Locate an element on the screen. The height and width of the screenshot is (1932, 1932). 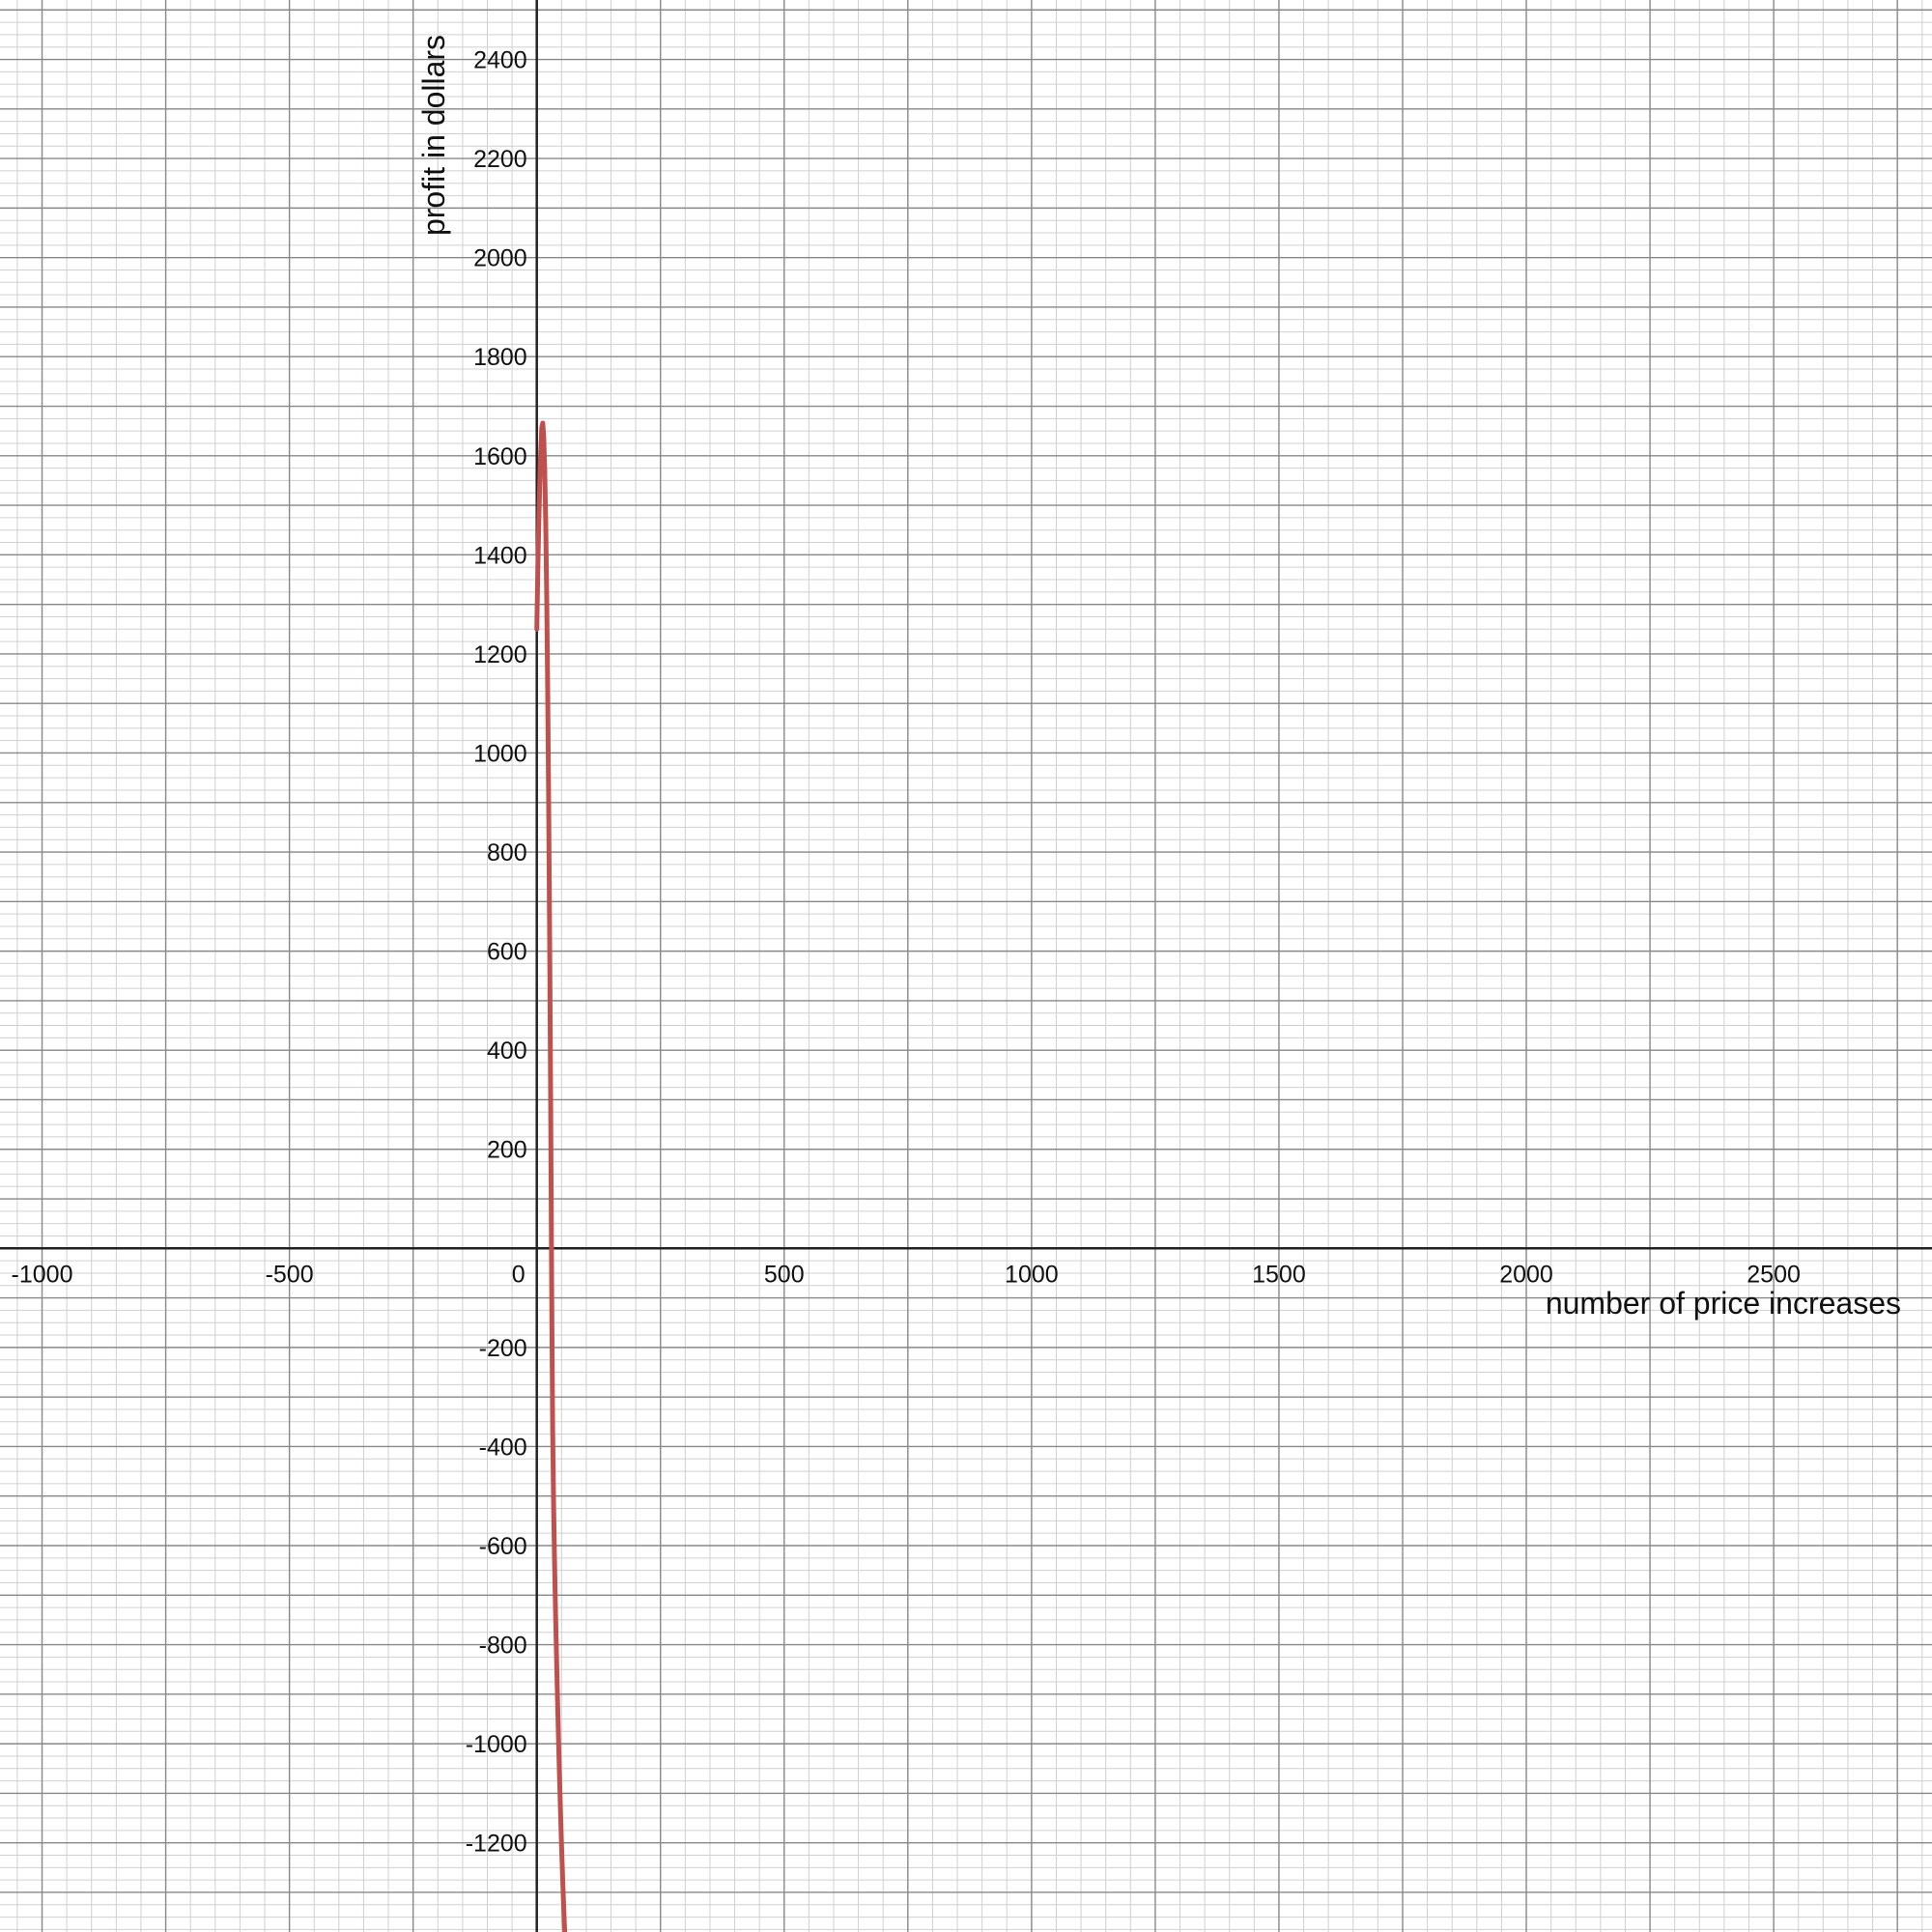
x-tick-label: 0 is located at coordinates (519, 1274).